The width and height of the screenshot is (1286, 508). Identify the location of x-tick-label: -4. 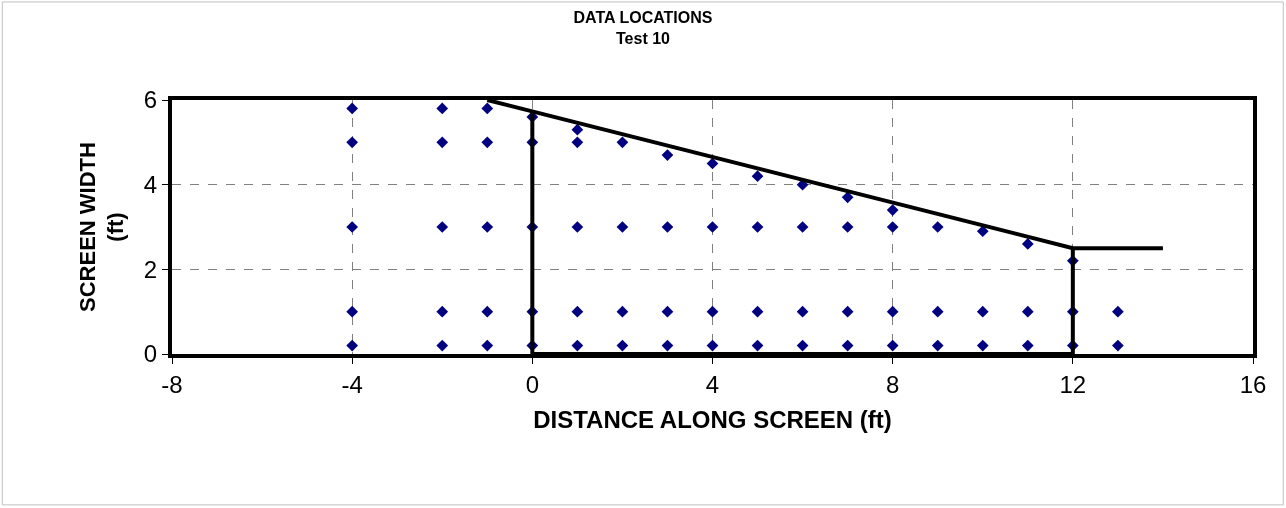
(352, 384).